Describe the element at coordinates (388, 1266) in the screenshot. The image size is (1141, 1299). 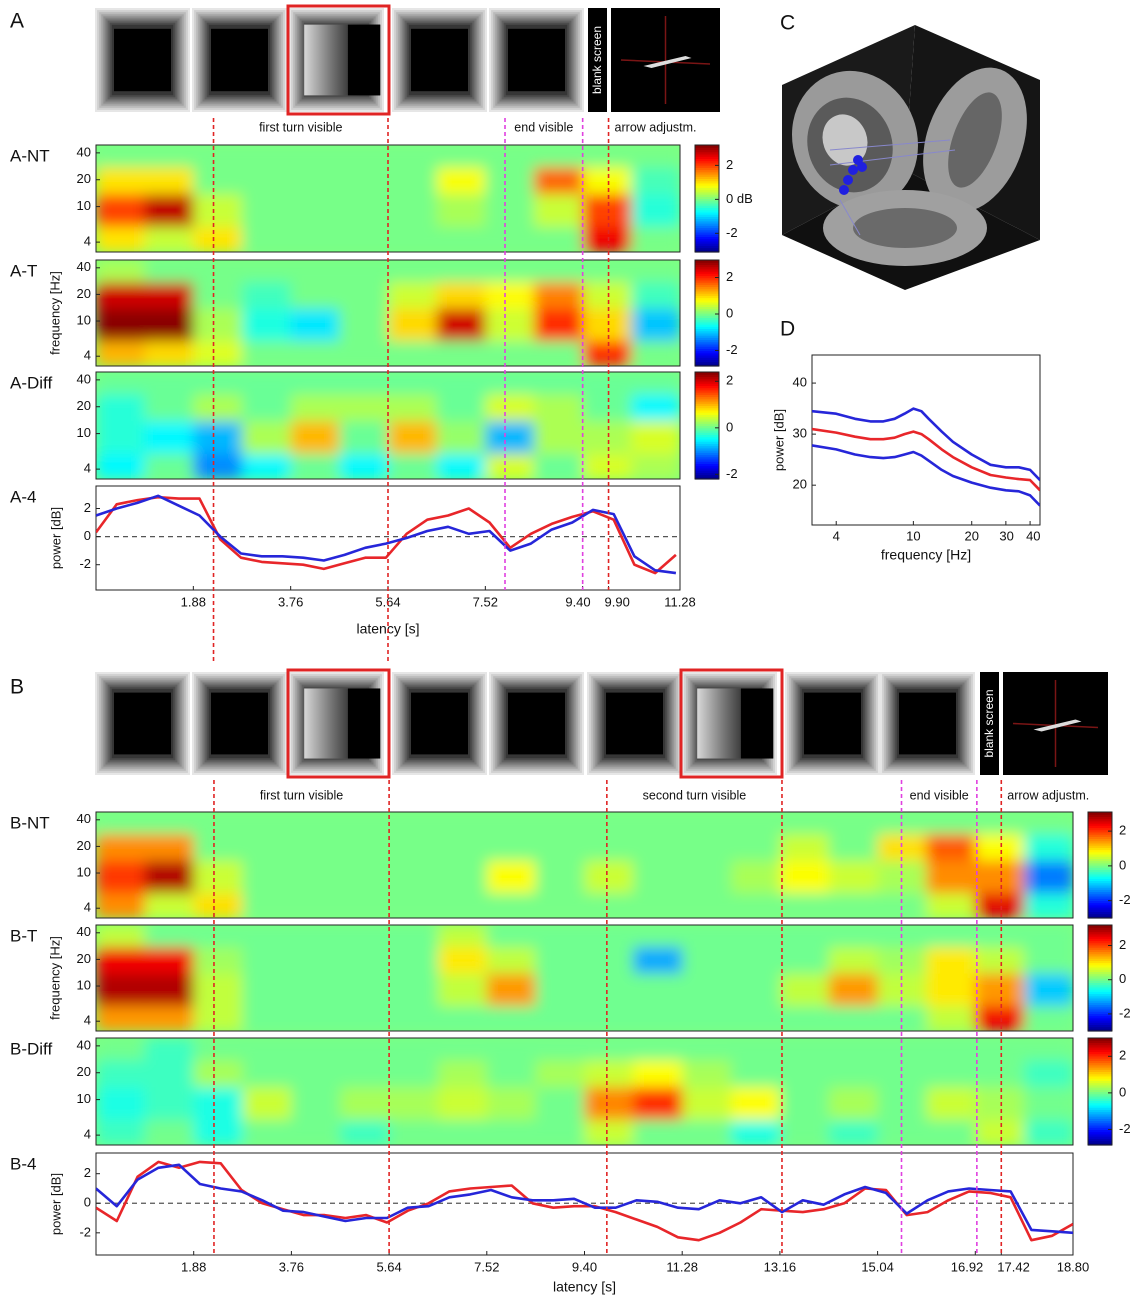
I see `x-tick-label: 5.64` at that location.